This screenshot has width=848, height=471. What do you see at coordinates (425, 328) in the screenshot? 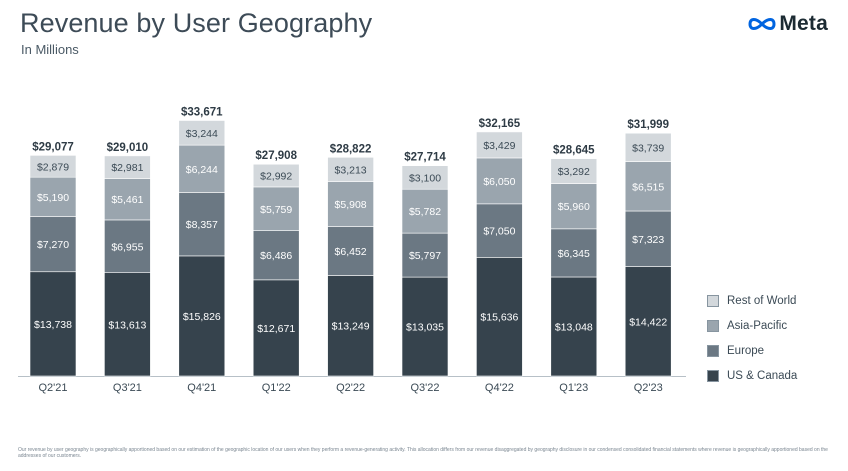
I see `data-label-us-canada-q3-22: $13,035` at bounding box center [425, 328].